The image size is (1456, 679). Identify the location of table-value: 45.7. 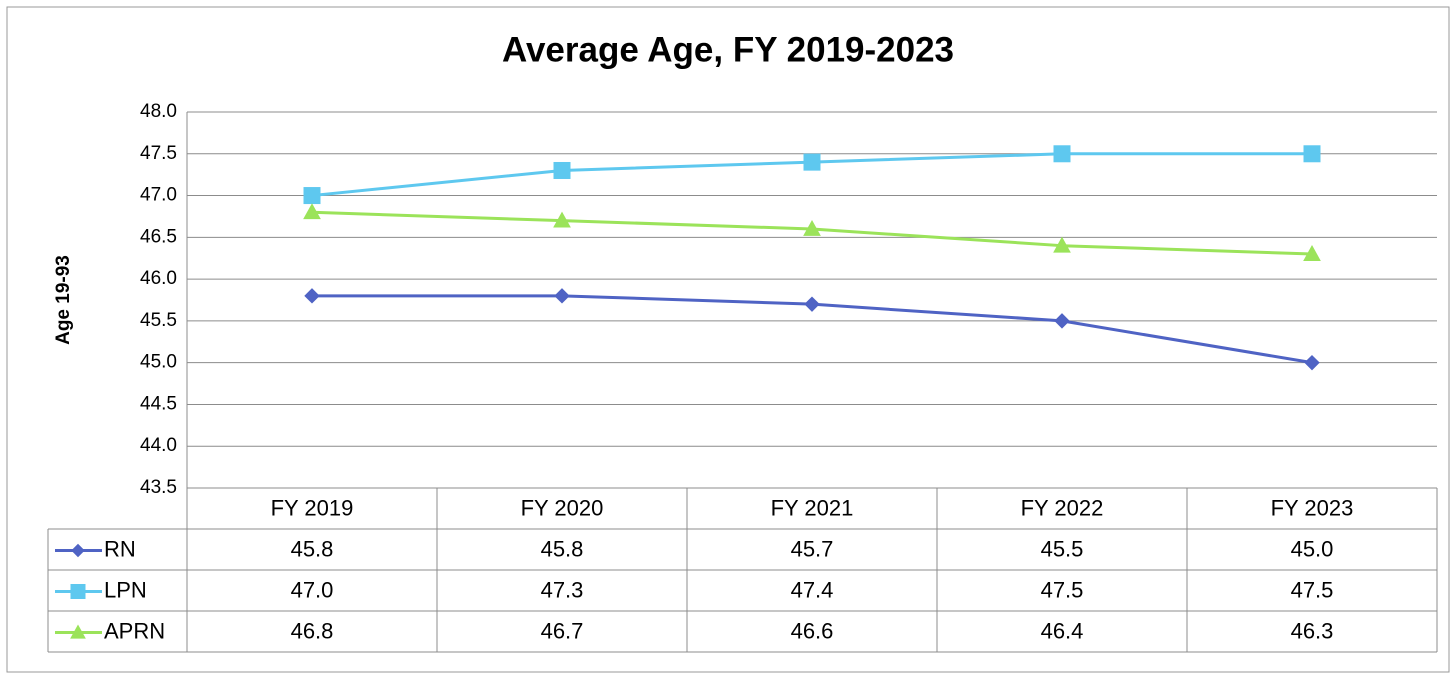
(812, 548).